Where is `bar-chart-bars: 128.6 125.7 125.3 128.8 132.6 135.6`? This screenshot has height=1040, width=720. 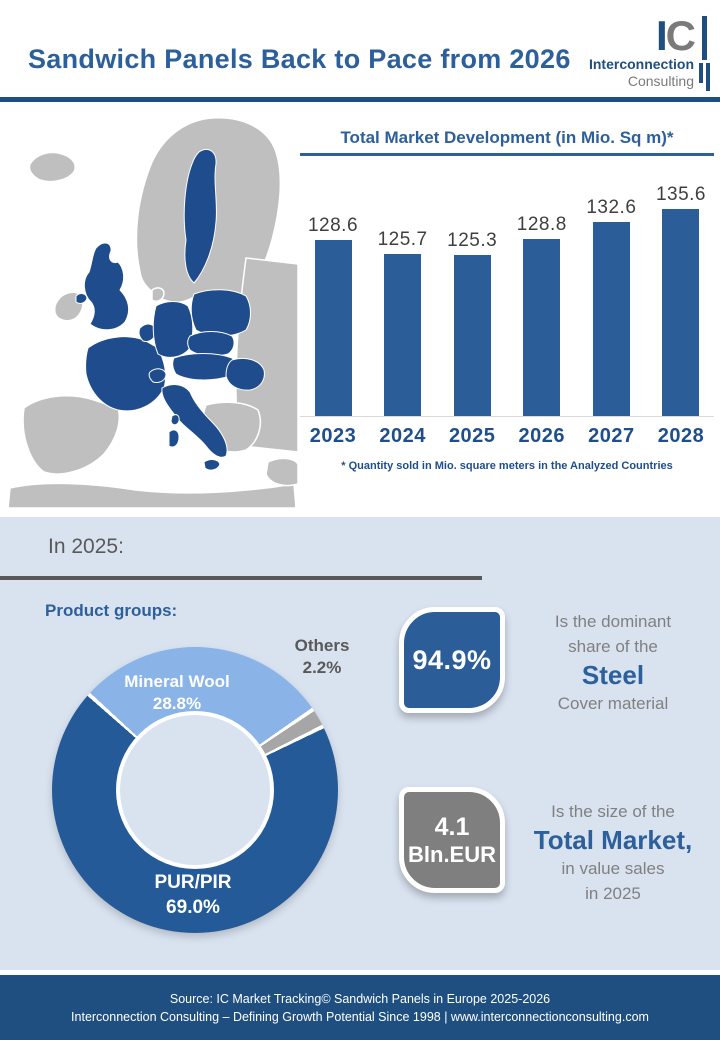
bar-chart-bars: 128.6 125.7 125.3 128.8 132.6 135.6 is located at coordinates (507, 290).